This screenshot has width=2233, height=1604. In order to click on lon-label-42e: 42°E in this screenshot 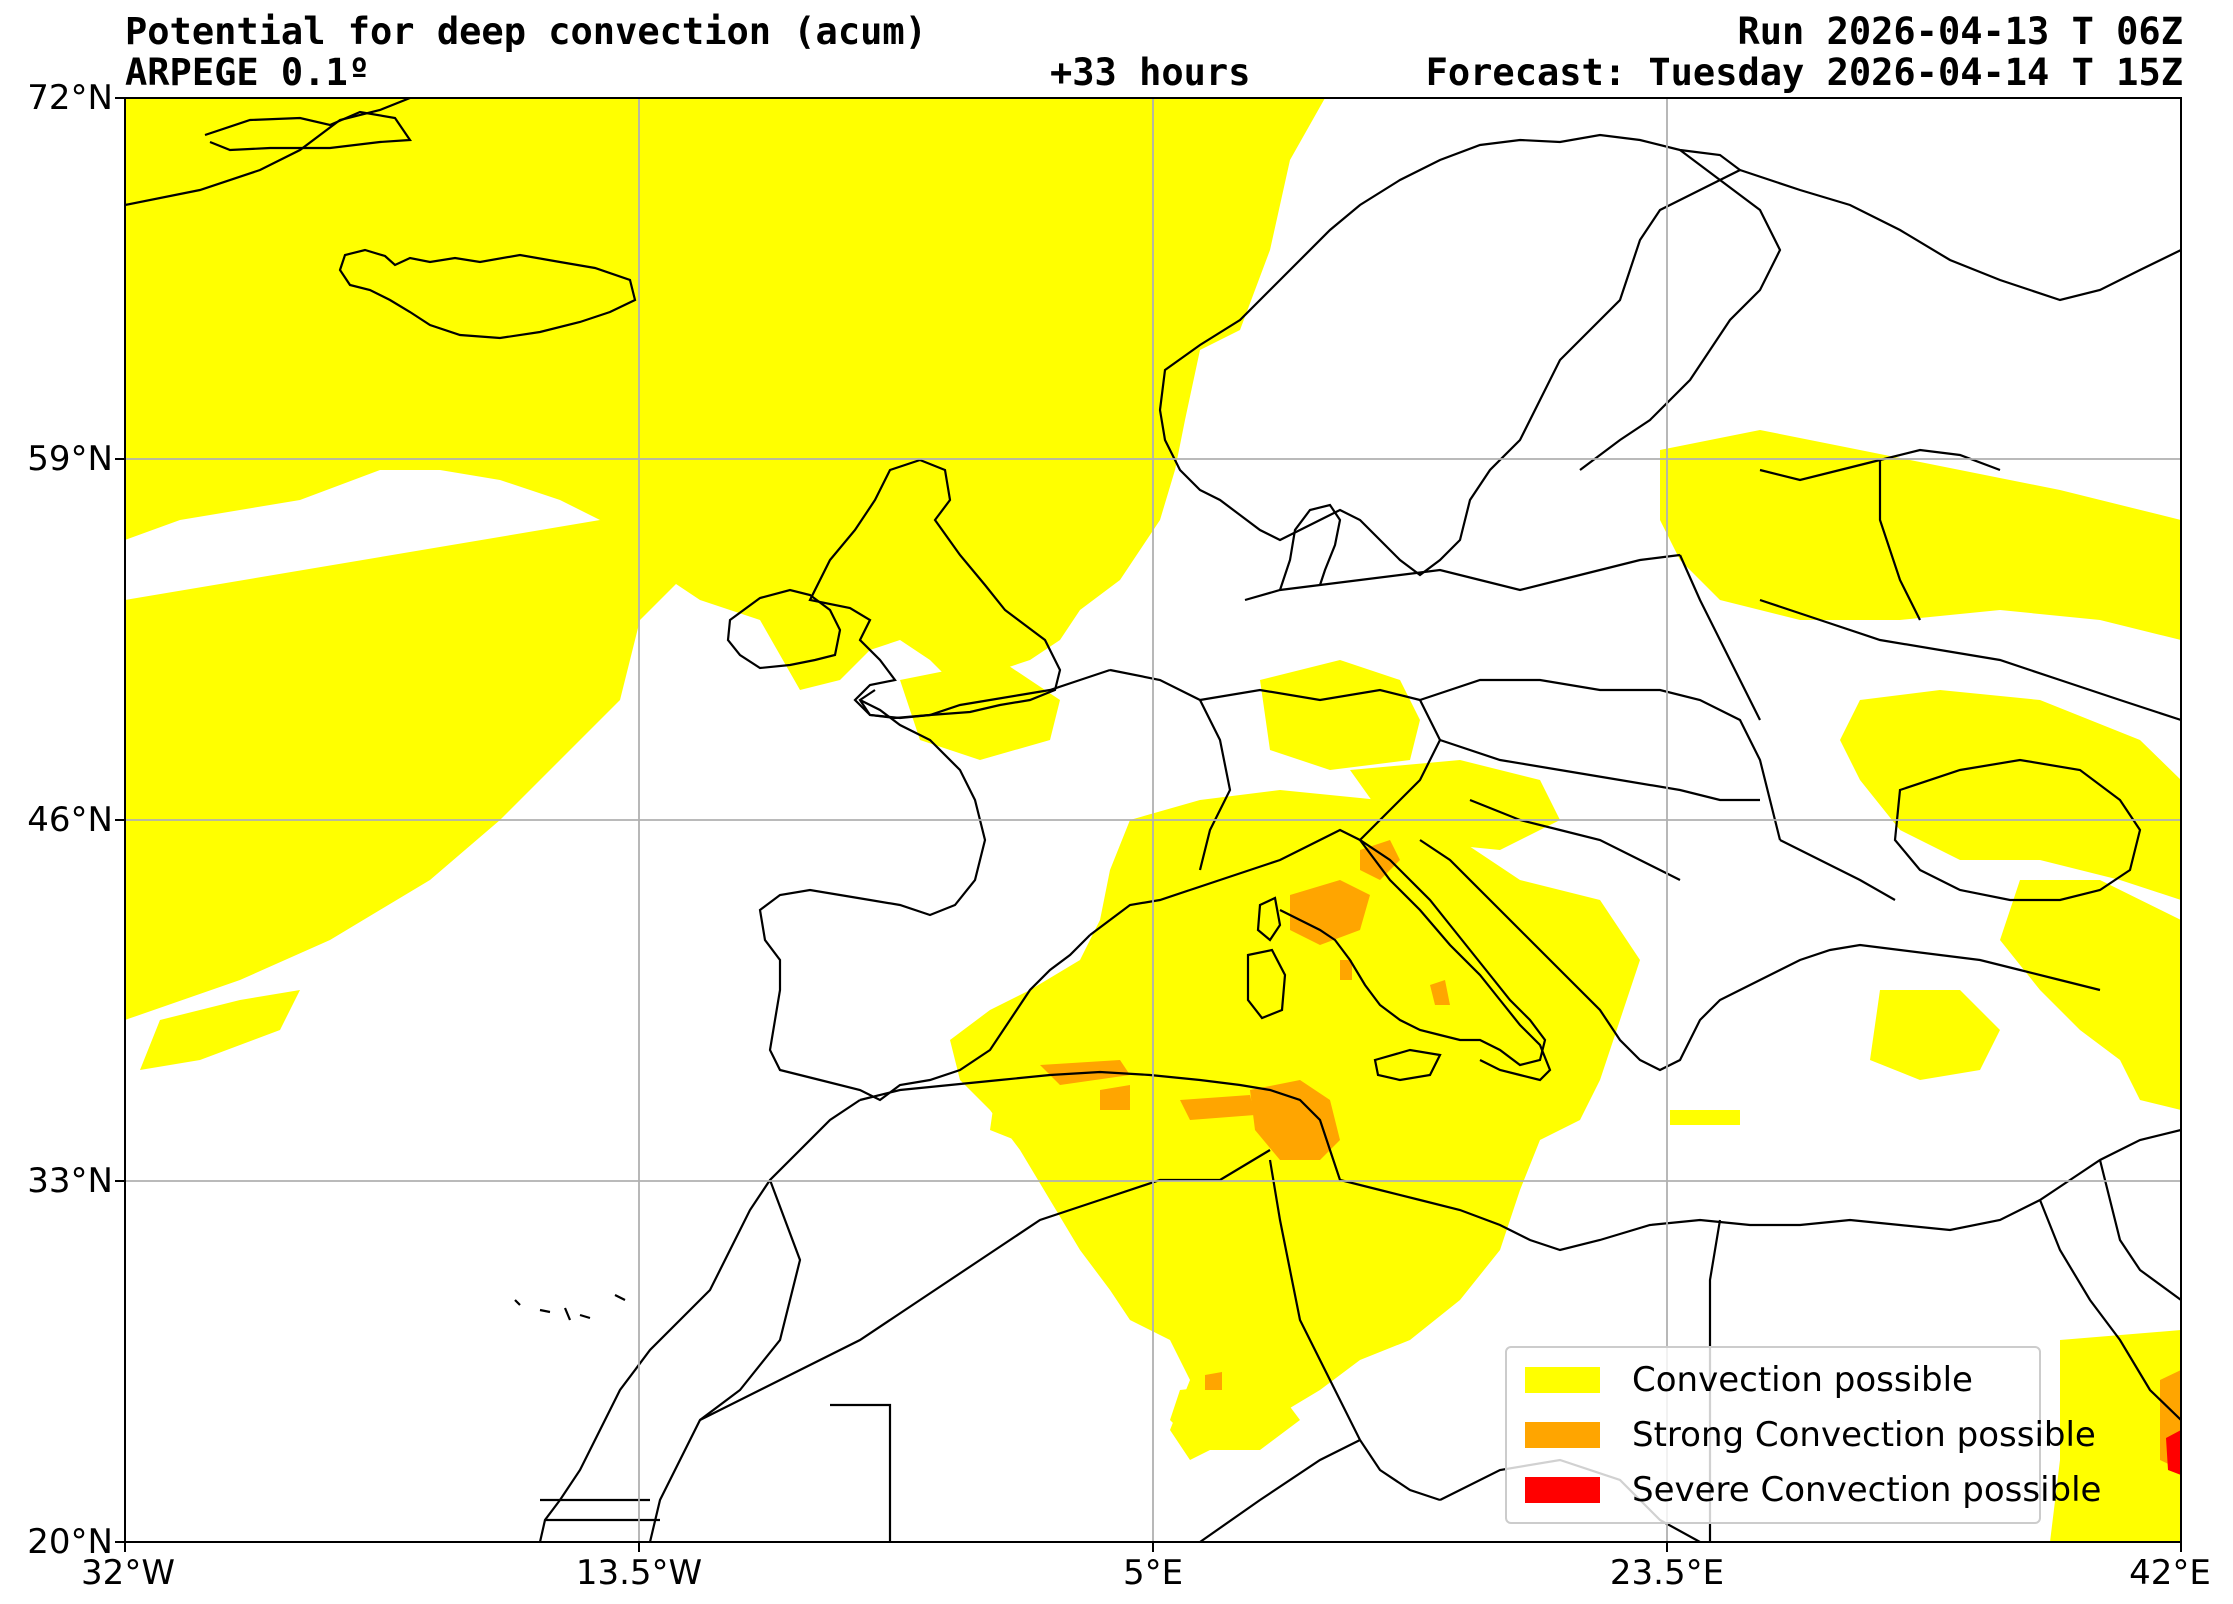, I will do `click(2170, 1573)`.